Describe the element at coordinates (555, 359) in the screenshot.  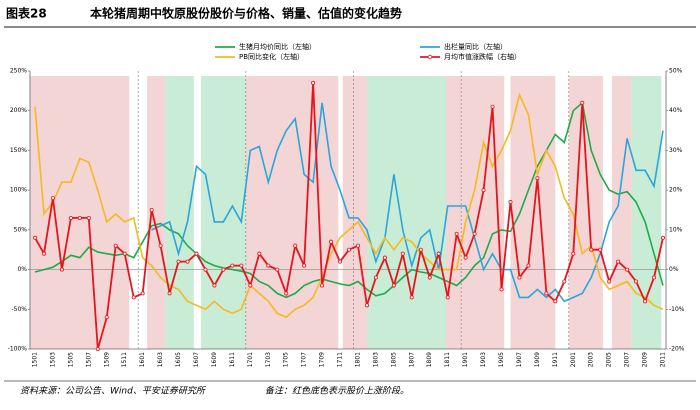
I see `x-tick-label: 1911` at that location.